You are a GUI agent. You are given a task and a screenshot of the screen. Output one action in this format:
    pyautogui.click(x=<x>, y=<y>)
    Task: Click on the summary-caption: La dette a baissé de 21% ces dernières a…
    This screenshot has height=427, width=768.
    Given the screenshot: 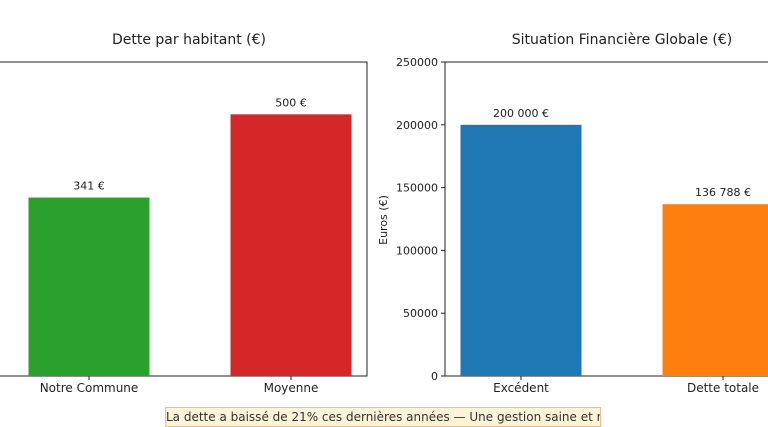 What is the action you would take?
    pyautogui.click(x=383, y=417)
    